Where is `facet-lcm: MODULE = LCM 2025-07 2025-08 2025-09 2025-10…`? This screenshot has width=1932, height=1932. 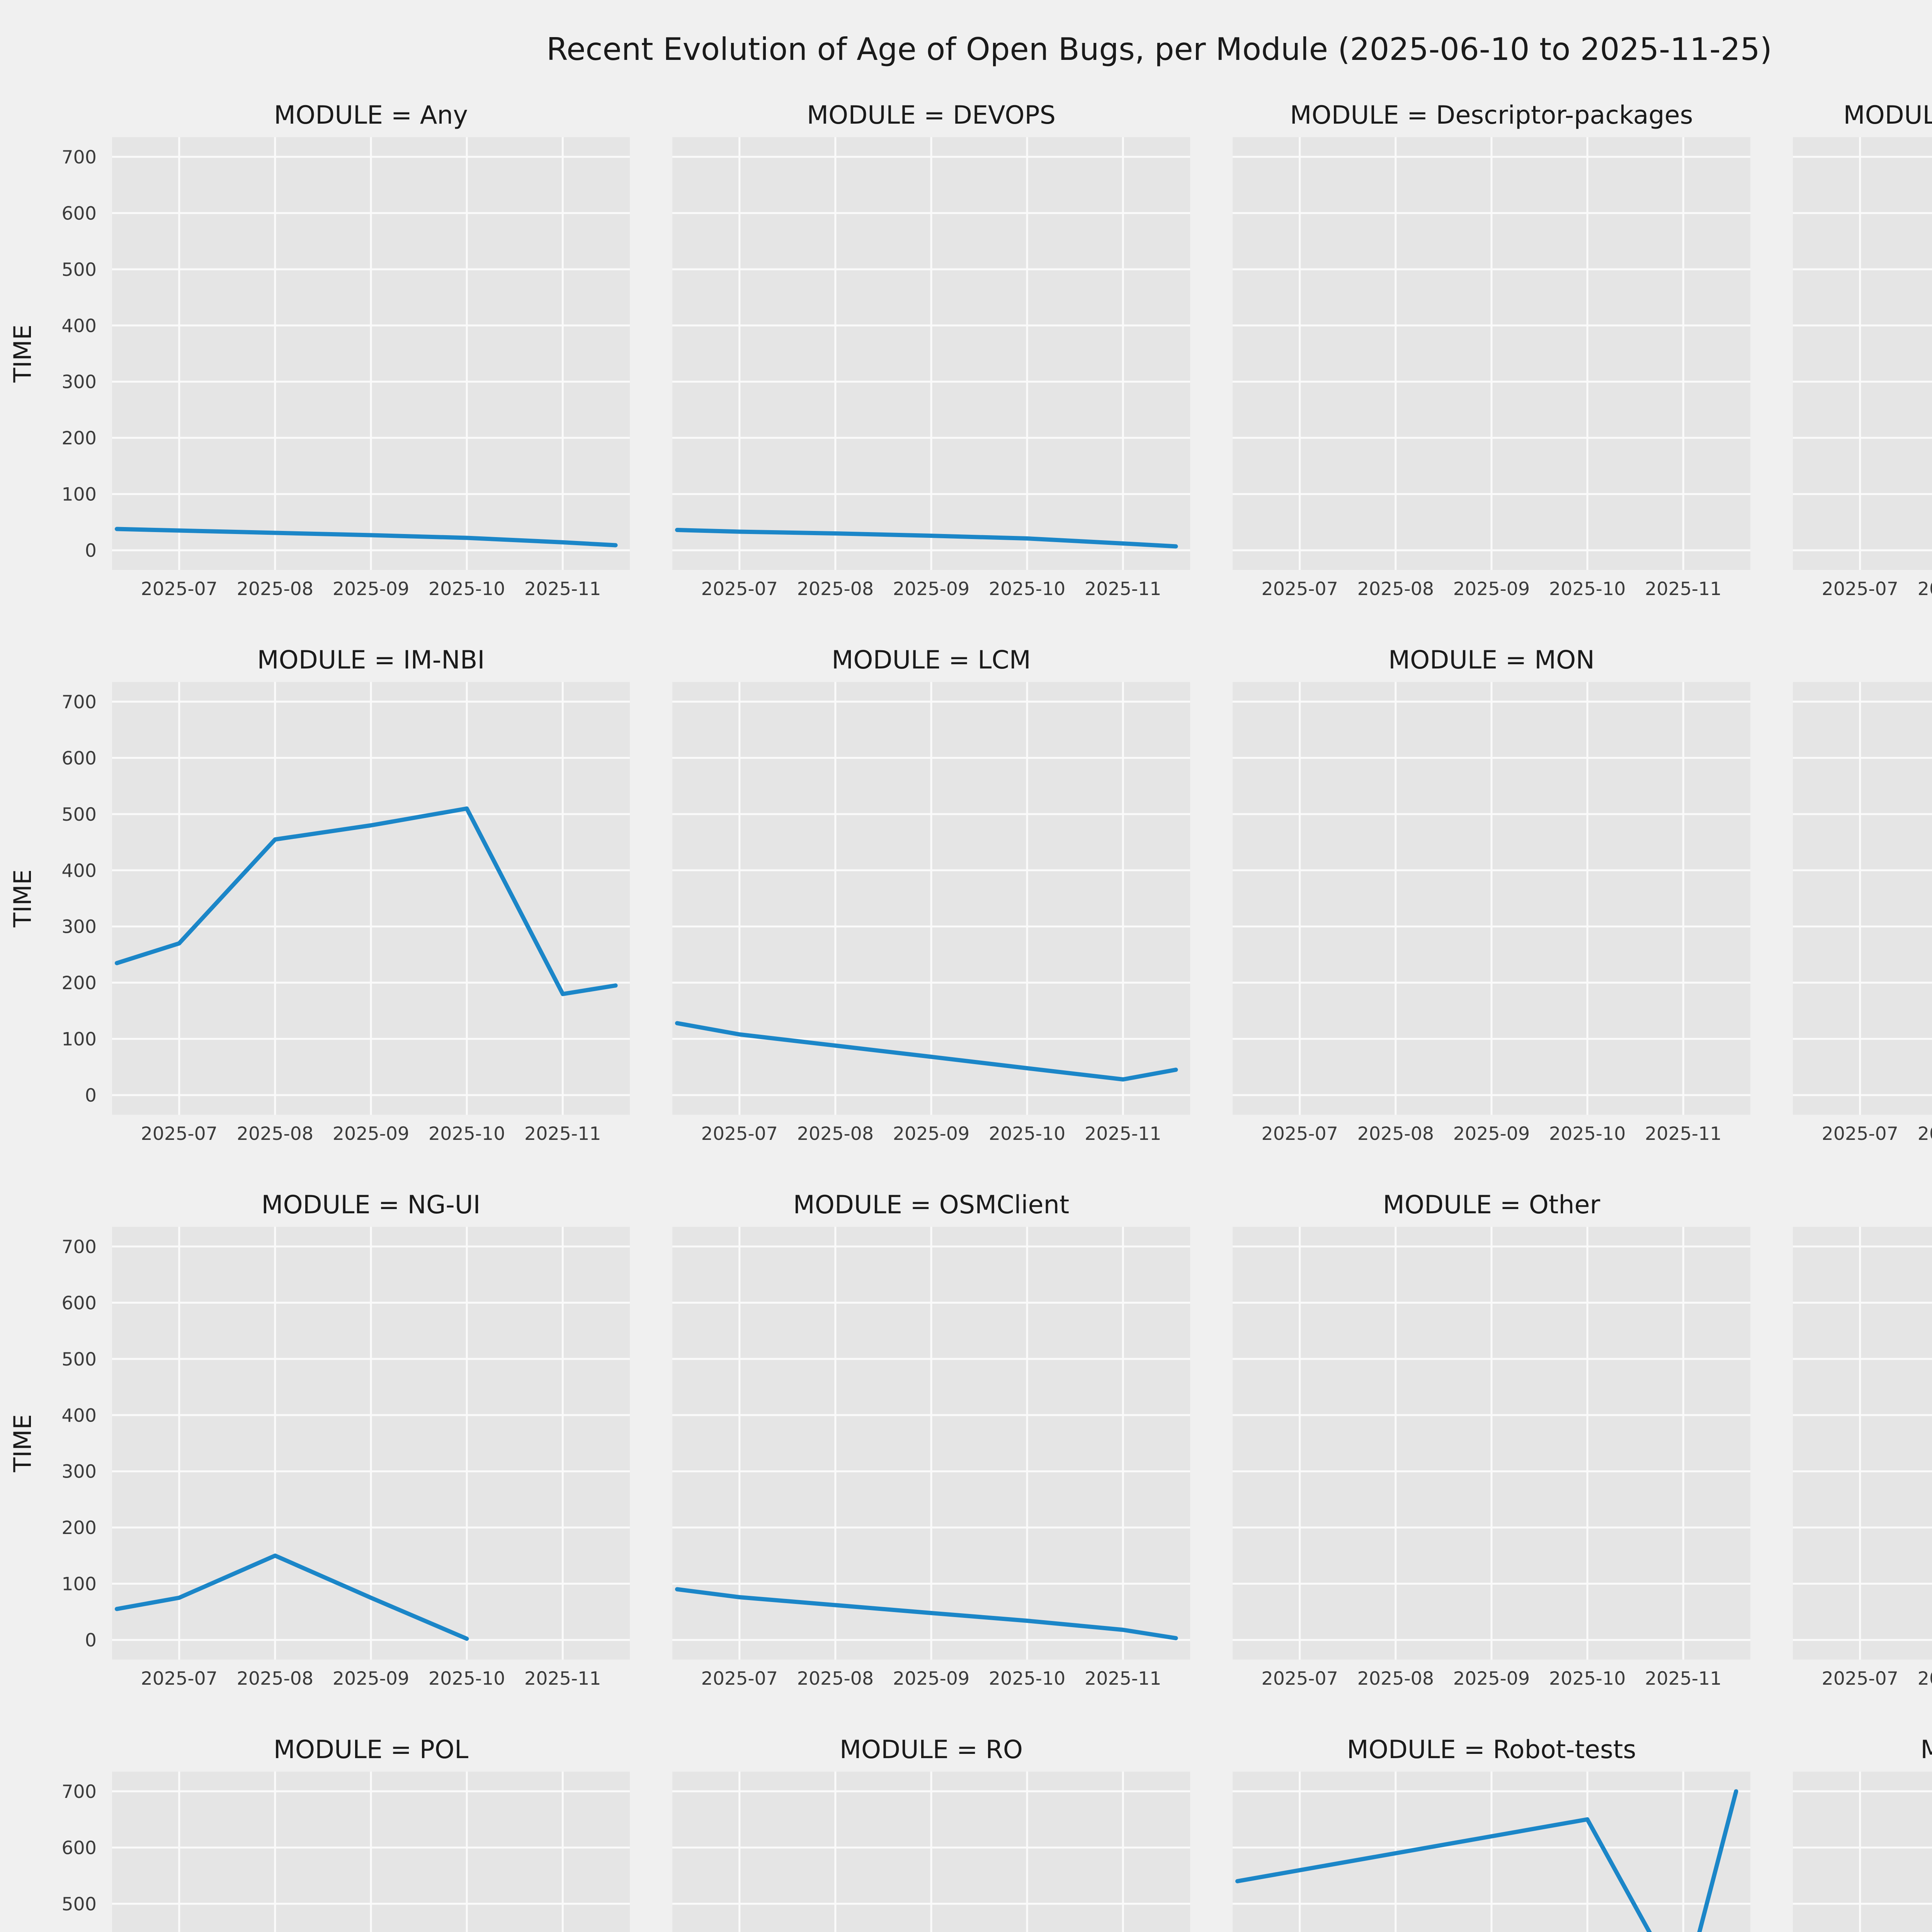 facet-lcm: MODULE = LCM 2025-07 2025-08 2025-09 2025-10… is located at coordinates (931, 898).